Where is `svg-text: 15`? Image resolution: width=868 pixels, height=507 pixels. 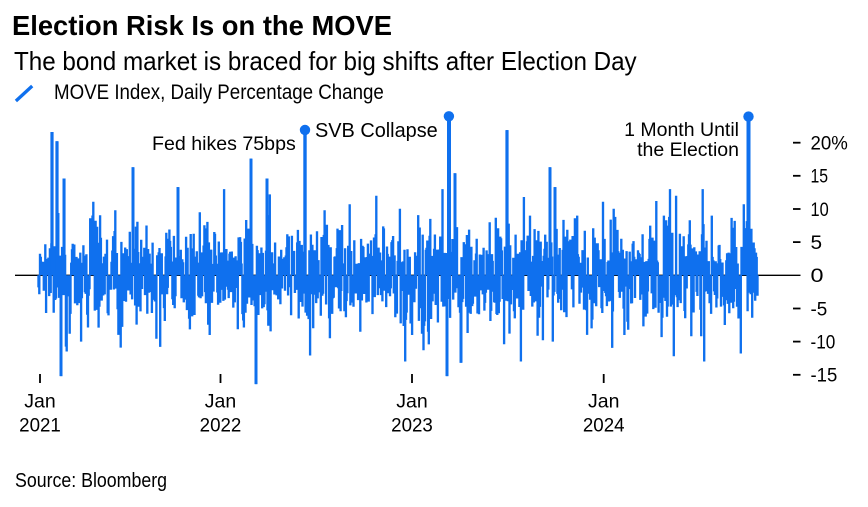
svg-text: 15 is located at coordinates (820, 177).